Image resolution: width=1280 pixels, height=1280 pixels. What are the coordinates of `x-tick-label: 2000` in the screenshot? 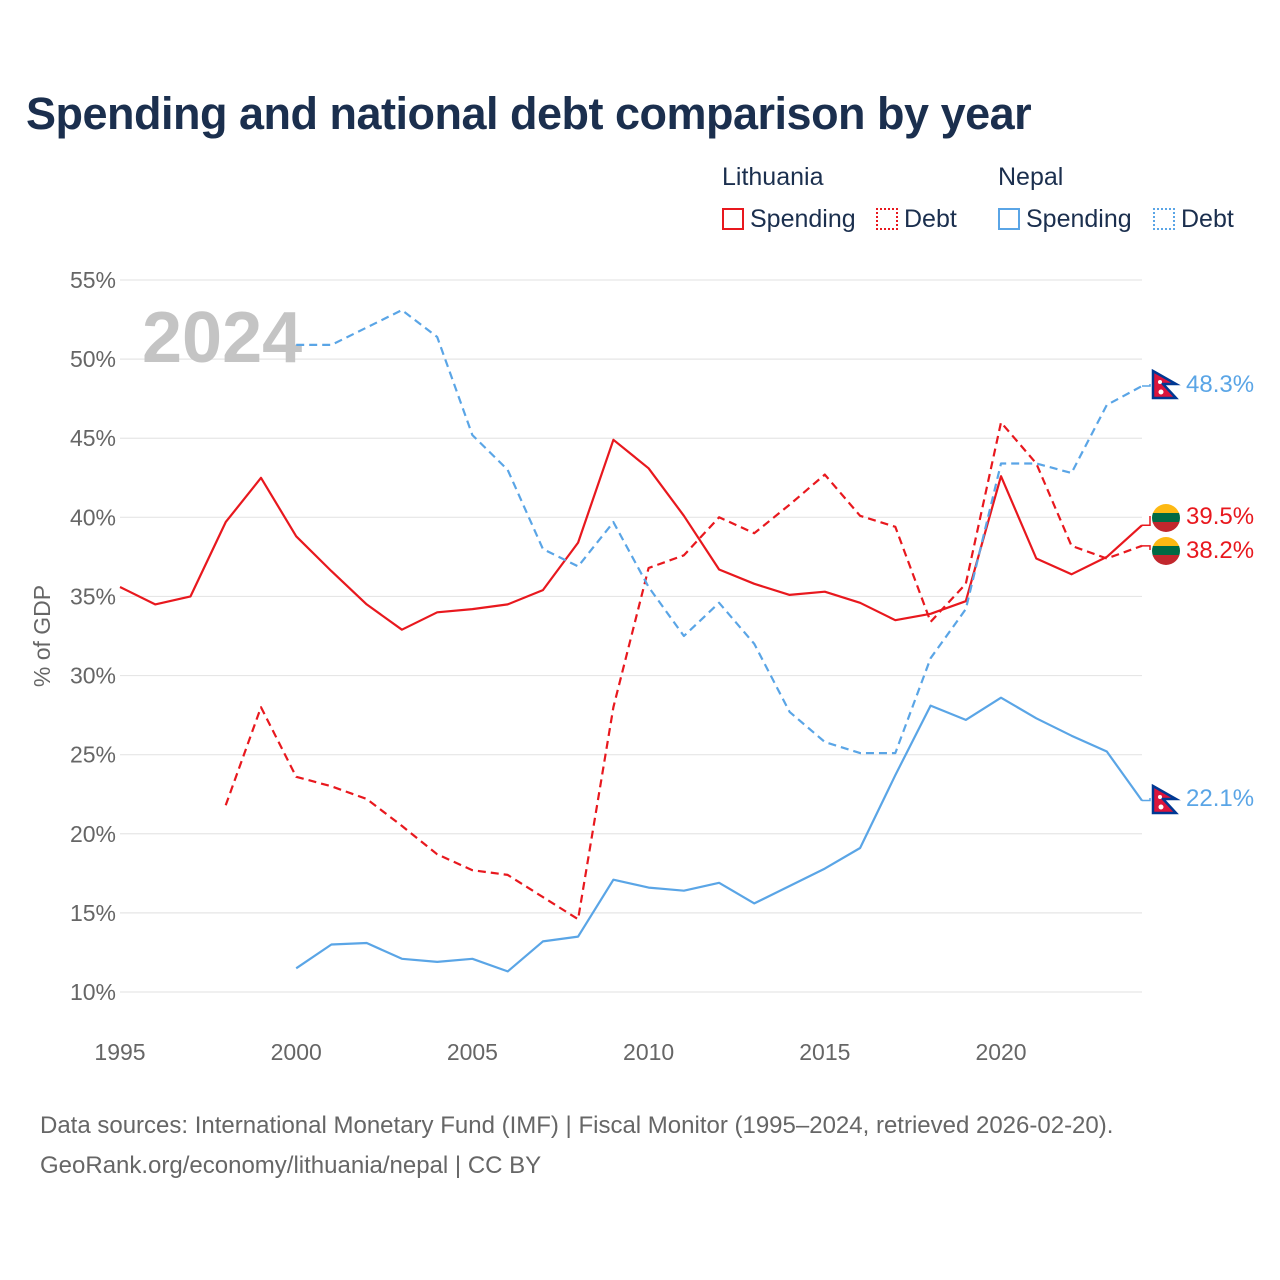 It's located at (296, 1052).